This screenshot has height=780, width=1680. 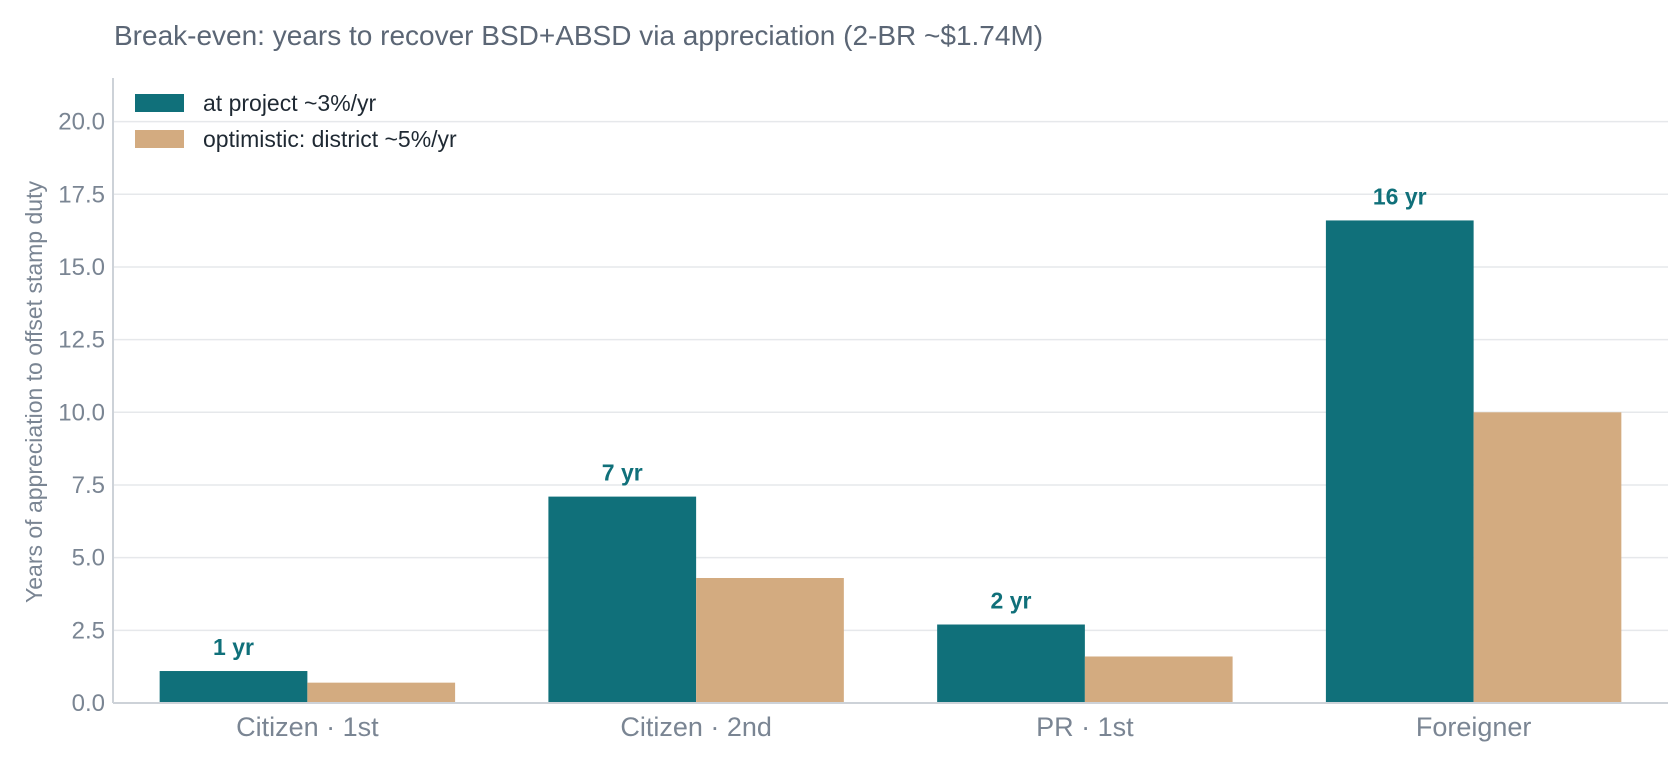 I want to click on y-tick-label: 17.5, so click(x=81, y=194).